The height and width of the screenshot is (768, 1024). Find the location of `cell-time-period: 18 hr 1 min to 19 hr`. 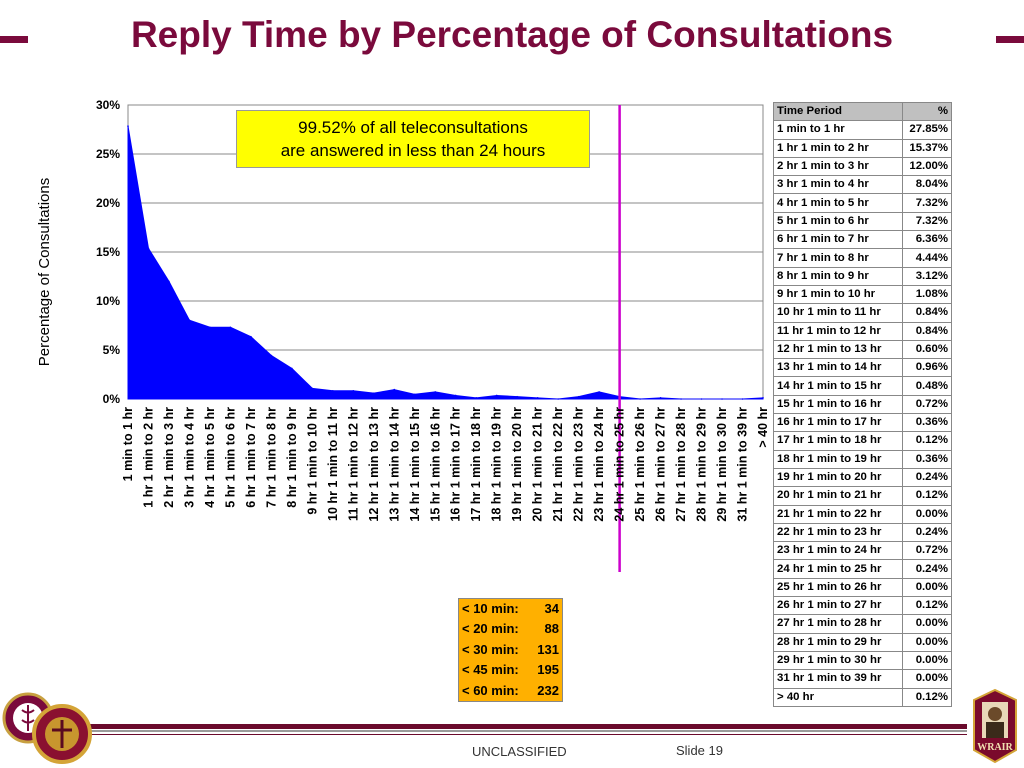

cell-time-period: 18 hr 1 min to 19 hr is located at coordinates (838, 459).